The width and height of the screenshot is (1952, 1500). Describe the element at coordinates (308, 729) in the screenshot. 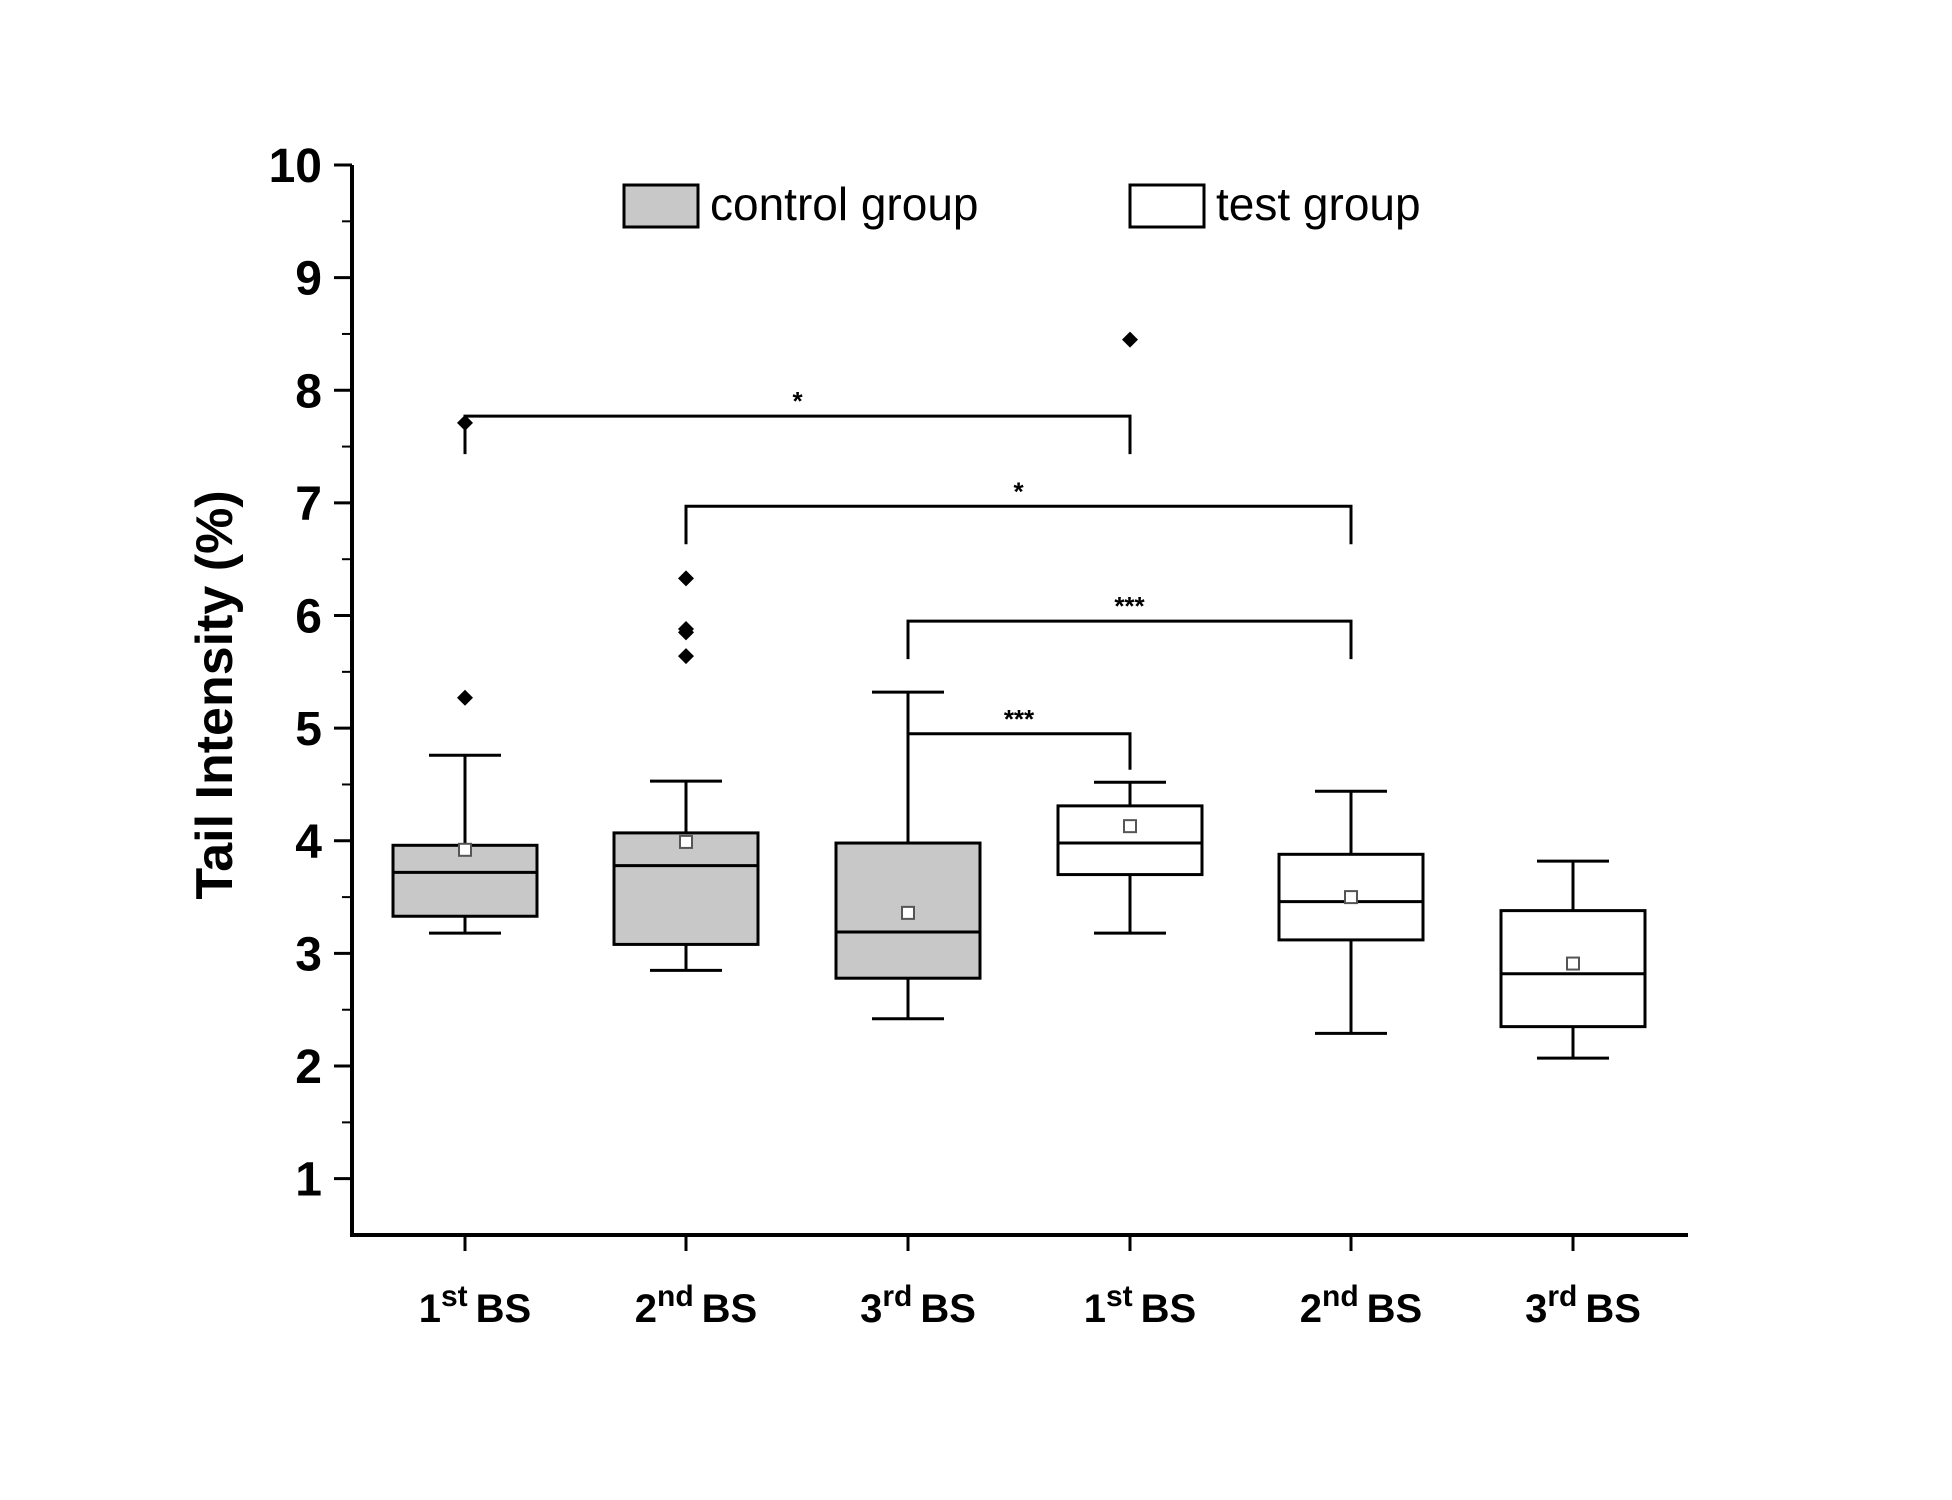

I see `y-tick-label: 5` at that location.